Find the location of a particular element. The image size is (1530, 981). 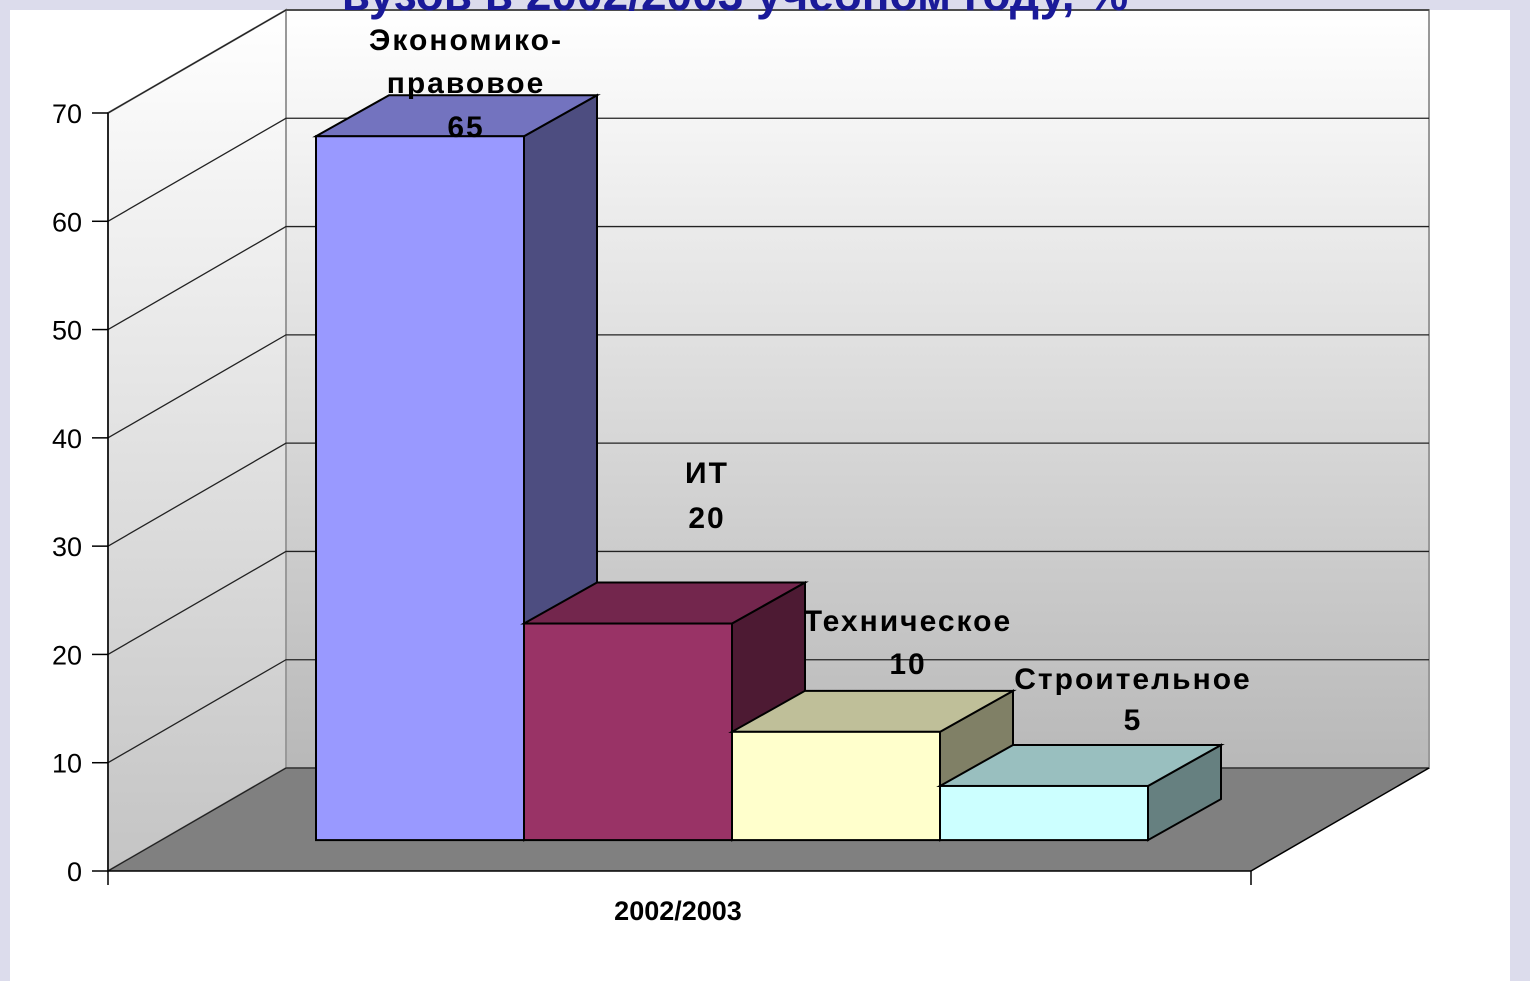

y-tick-label: 50 is located at coordinates (67, 331).